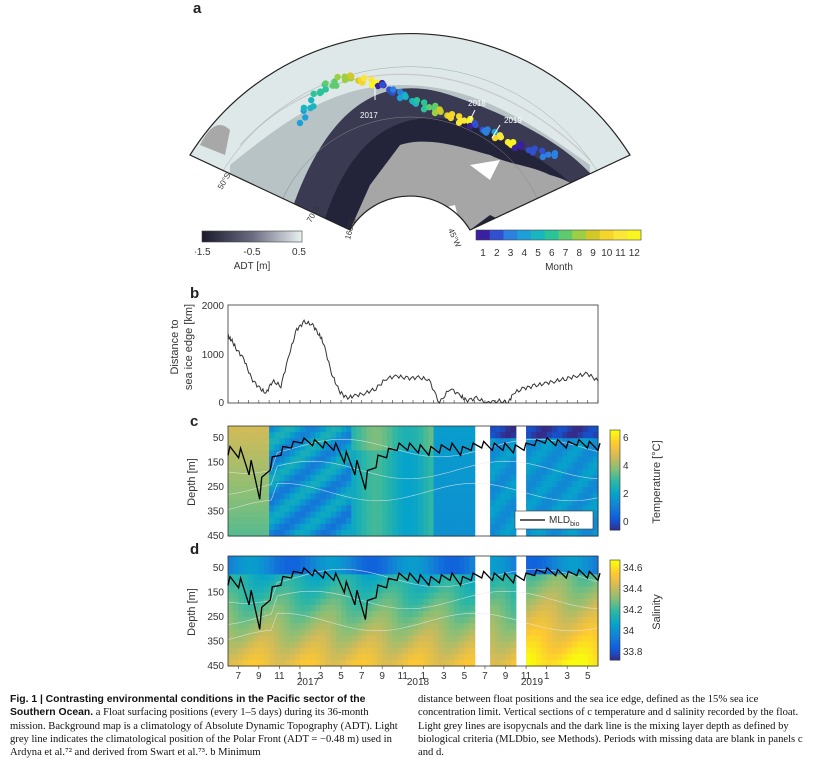  What do you see at coordinates (579, 253) in the screenshot?
I see `month-colorbar-tick: 8` at bounding box center [579, 253].